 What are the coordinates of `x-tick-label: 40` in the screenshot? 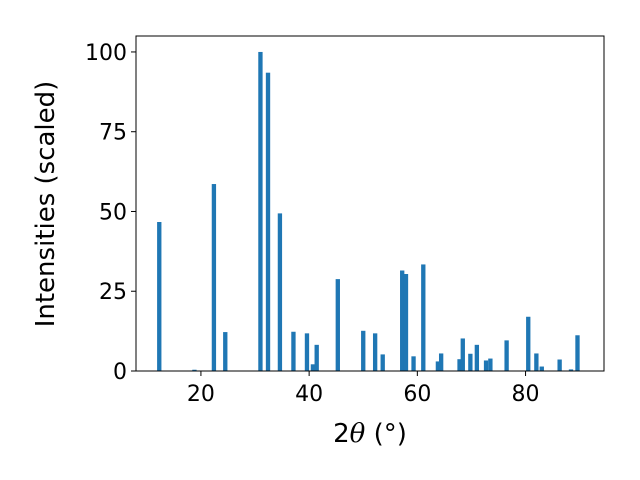 It's located at (309, 394).